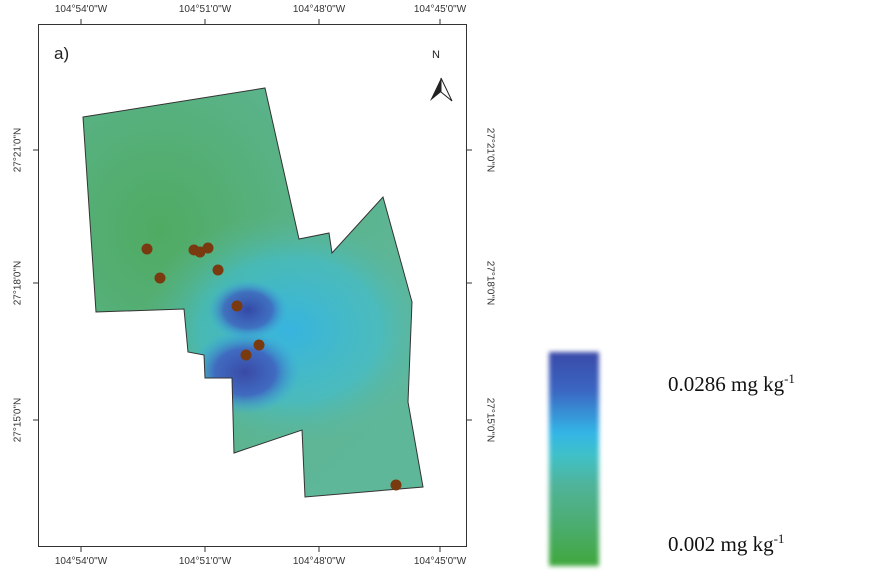 Image resolution: width=871 pixels, height=577 pixels. I want to click on lat-label-left: 27°15'0"N, so click(18, 420).